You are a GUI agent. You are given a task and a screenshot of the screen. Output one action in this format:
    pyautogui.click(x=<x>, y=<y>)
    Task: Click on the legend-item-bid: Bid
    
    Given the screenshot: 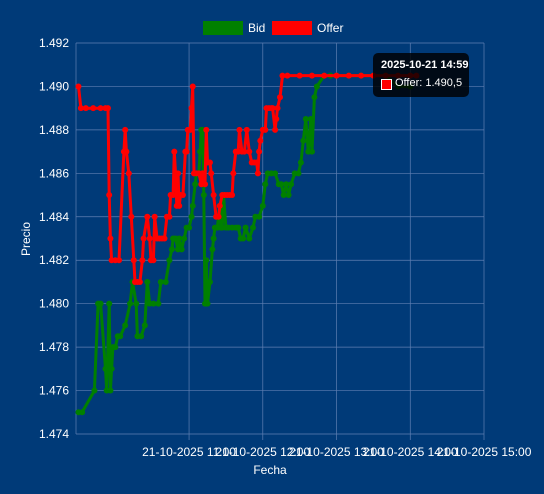 What is the action you would take?
    pyautogui.click(x=234, y=28)
    